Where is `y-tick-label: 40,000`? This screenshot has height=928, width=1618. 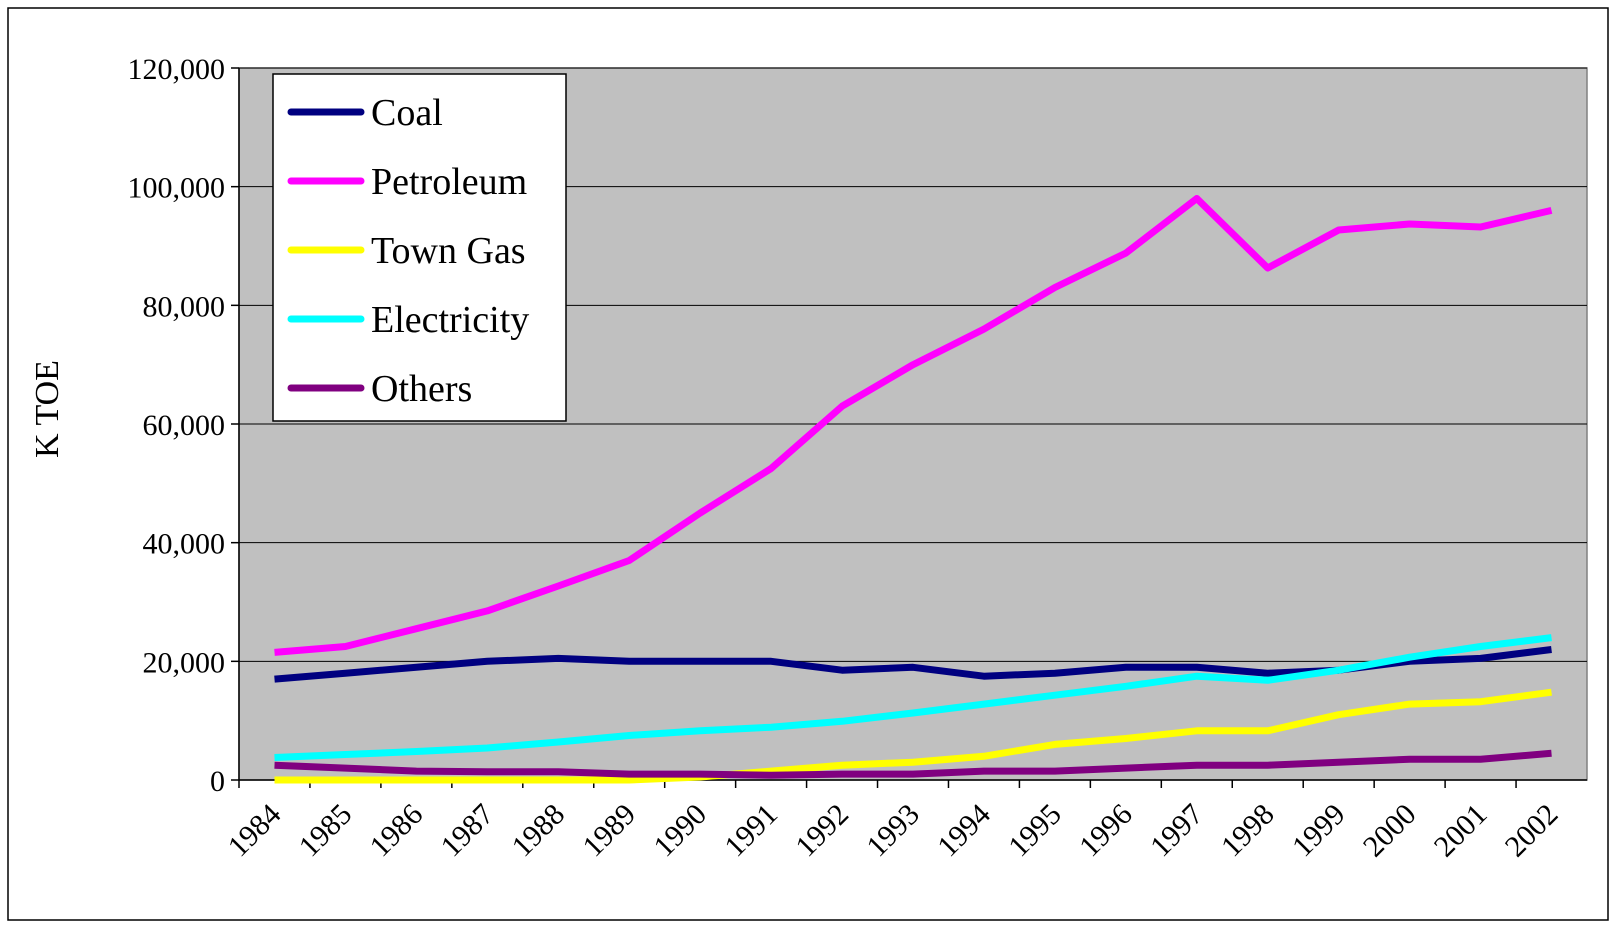 y-tick-label: 40,000 is located at coordinates (184, 544).